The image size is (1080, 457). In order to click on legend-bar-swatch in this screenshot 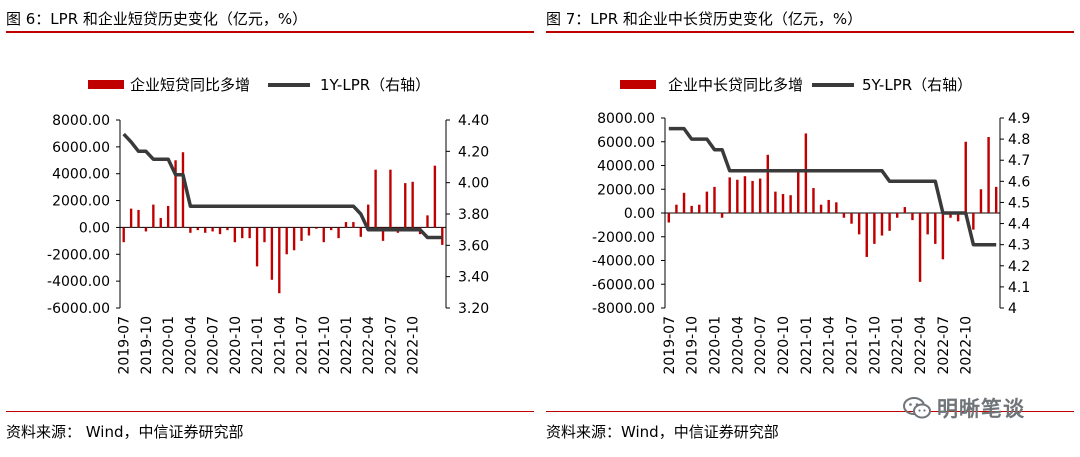, I will do `click(638, 84)`.